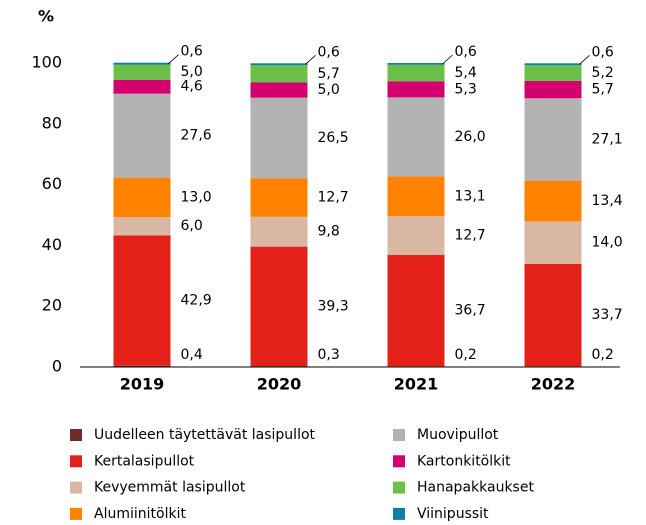 The width and height of the screenshot is (646, 525). What do you see at coordinates (192, 226) in the screenshot?
I see `value-label: 6,0` at bounding box center [192, 226].